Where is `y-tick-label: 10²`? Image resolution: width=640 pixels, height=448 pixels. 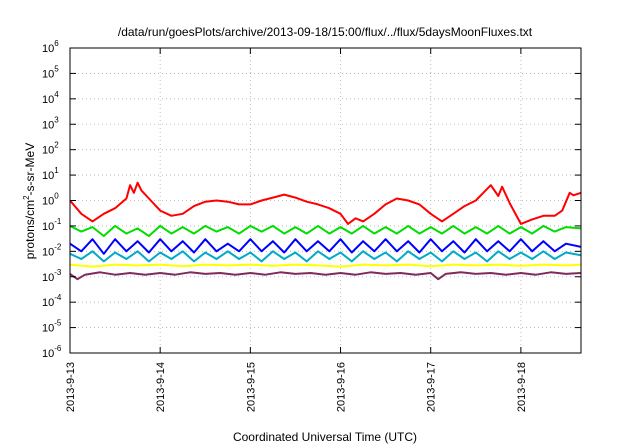 y-tick-label: 10² is located at coordinates (50, 149).